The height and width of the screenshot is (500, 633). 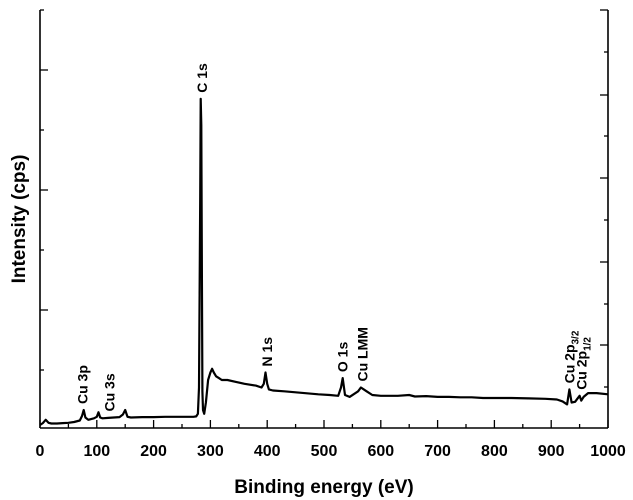 I want to click on x-tick-label: 700, so click(x=437, y=451).